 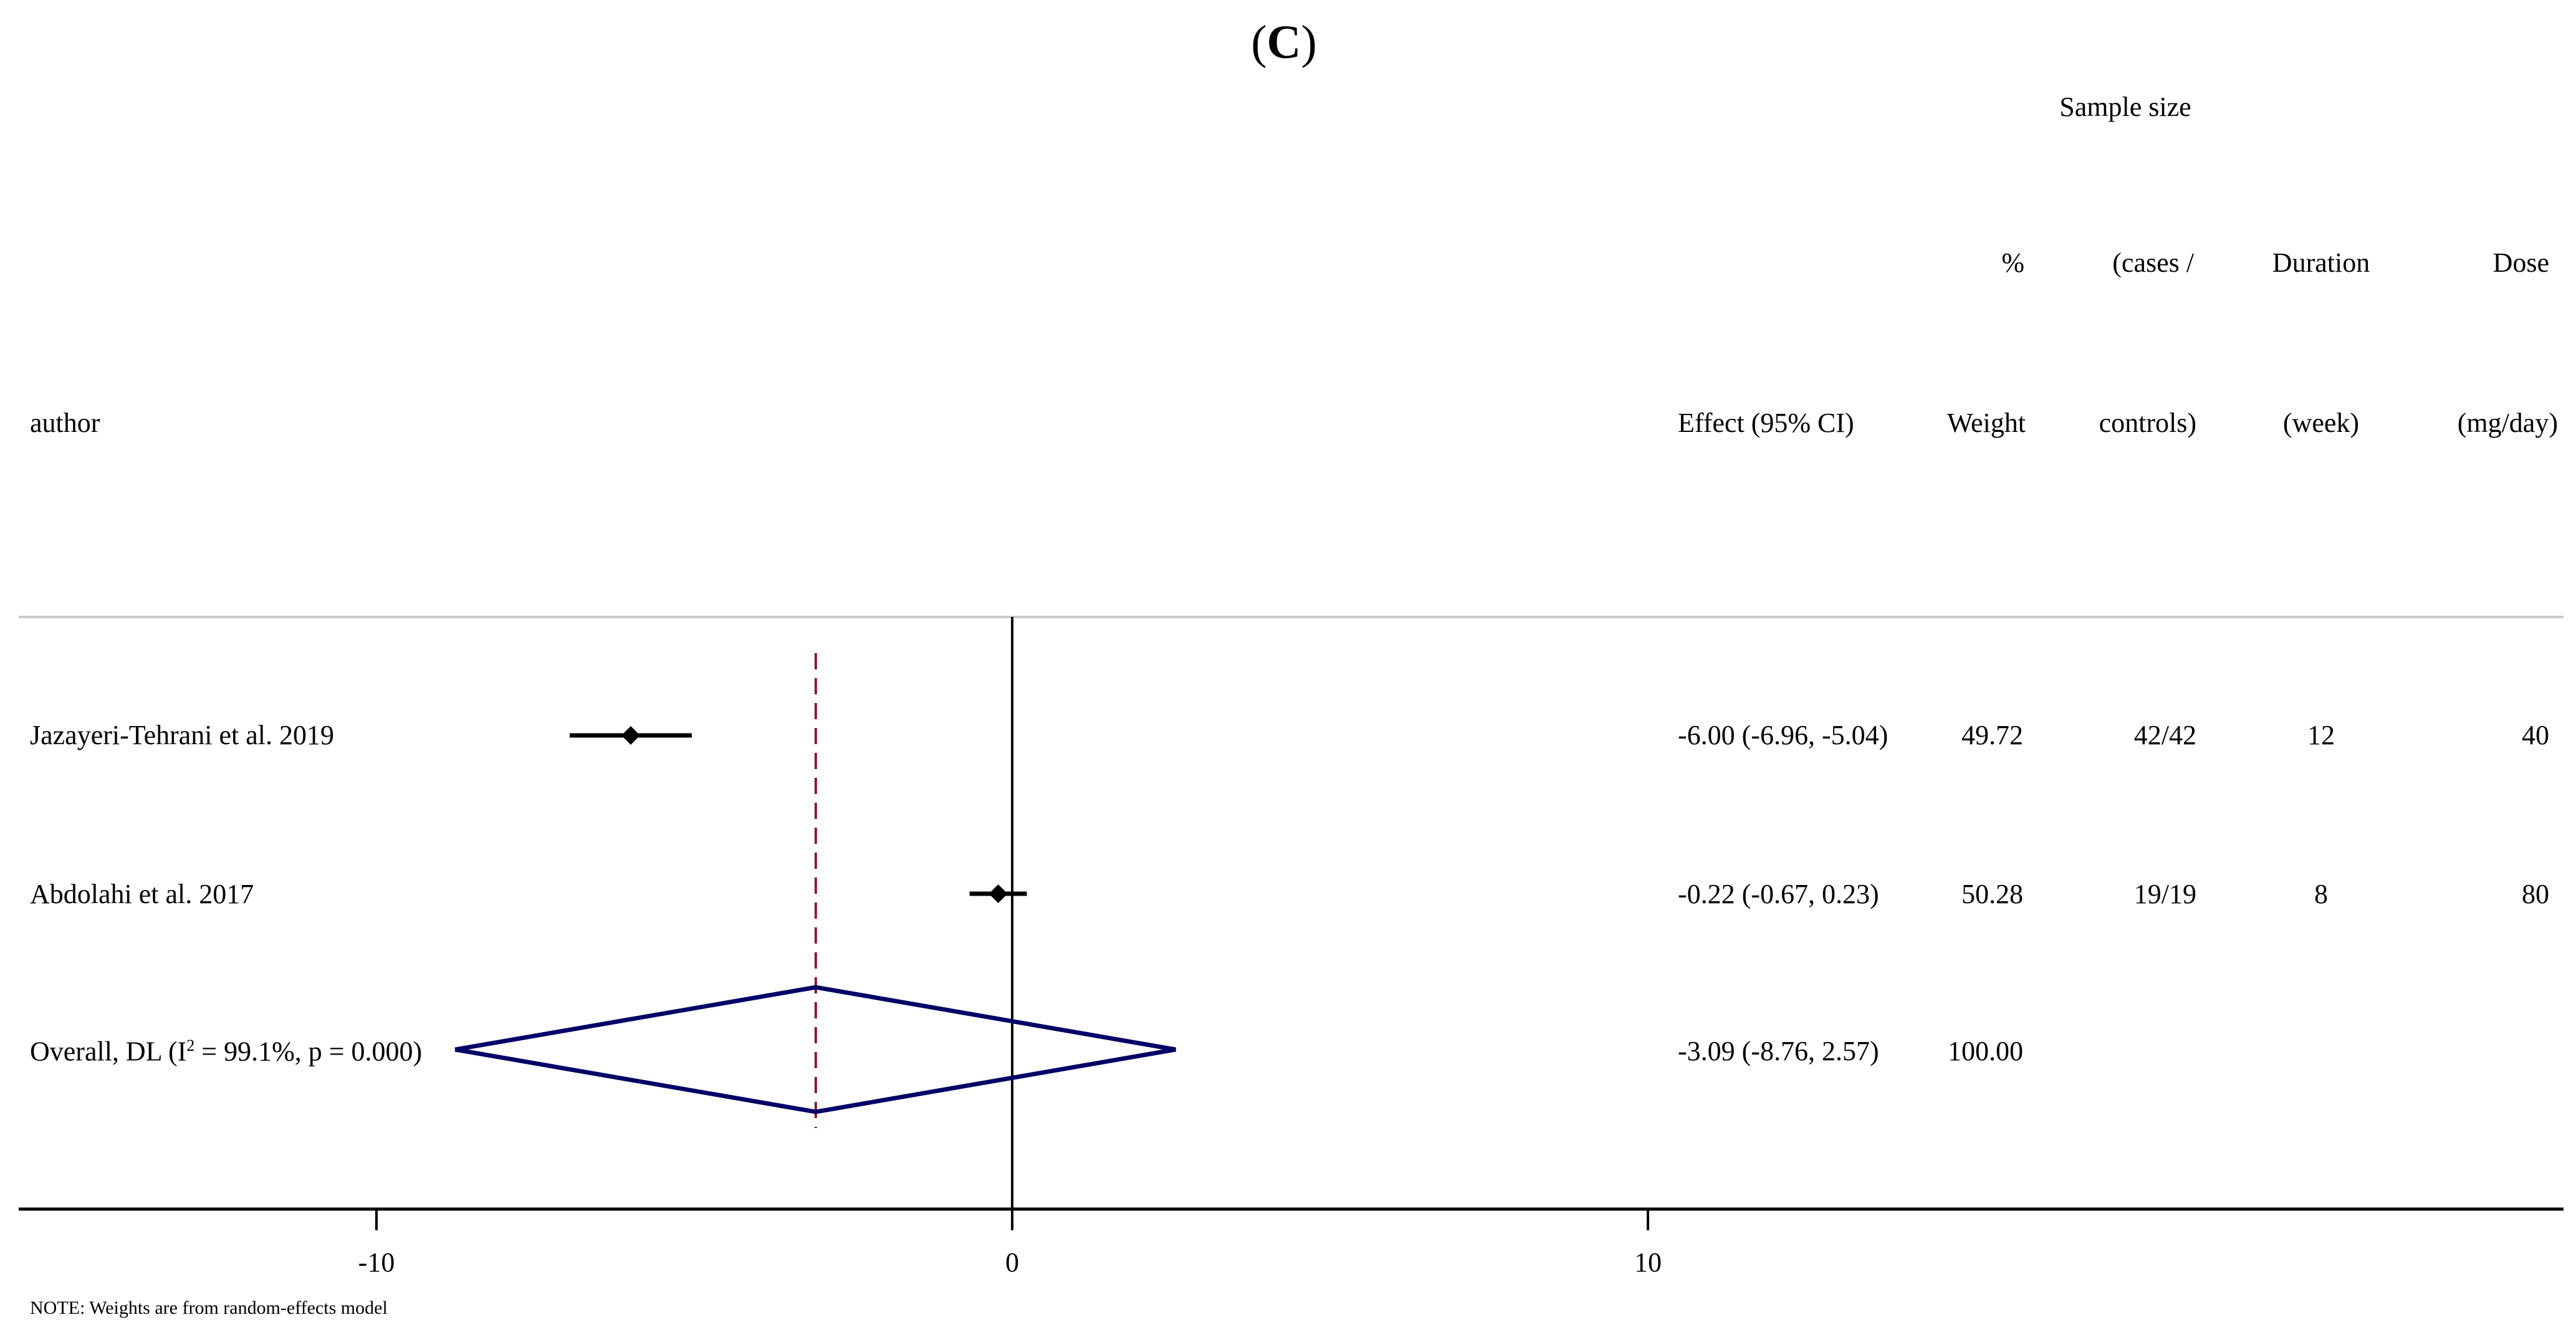 I want to click on overall-weight: 100.00, so click(x=1985, y=1051).